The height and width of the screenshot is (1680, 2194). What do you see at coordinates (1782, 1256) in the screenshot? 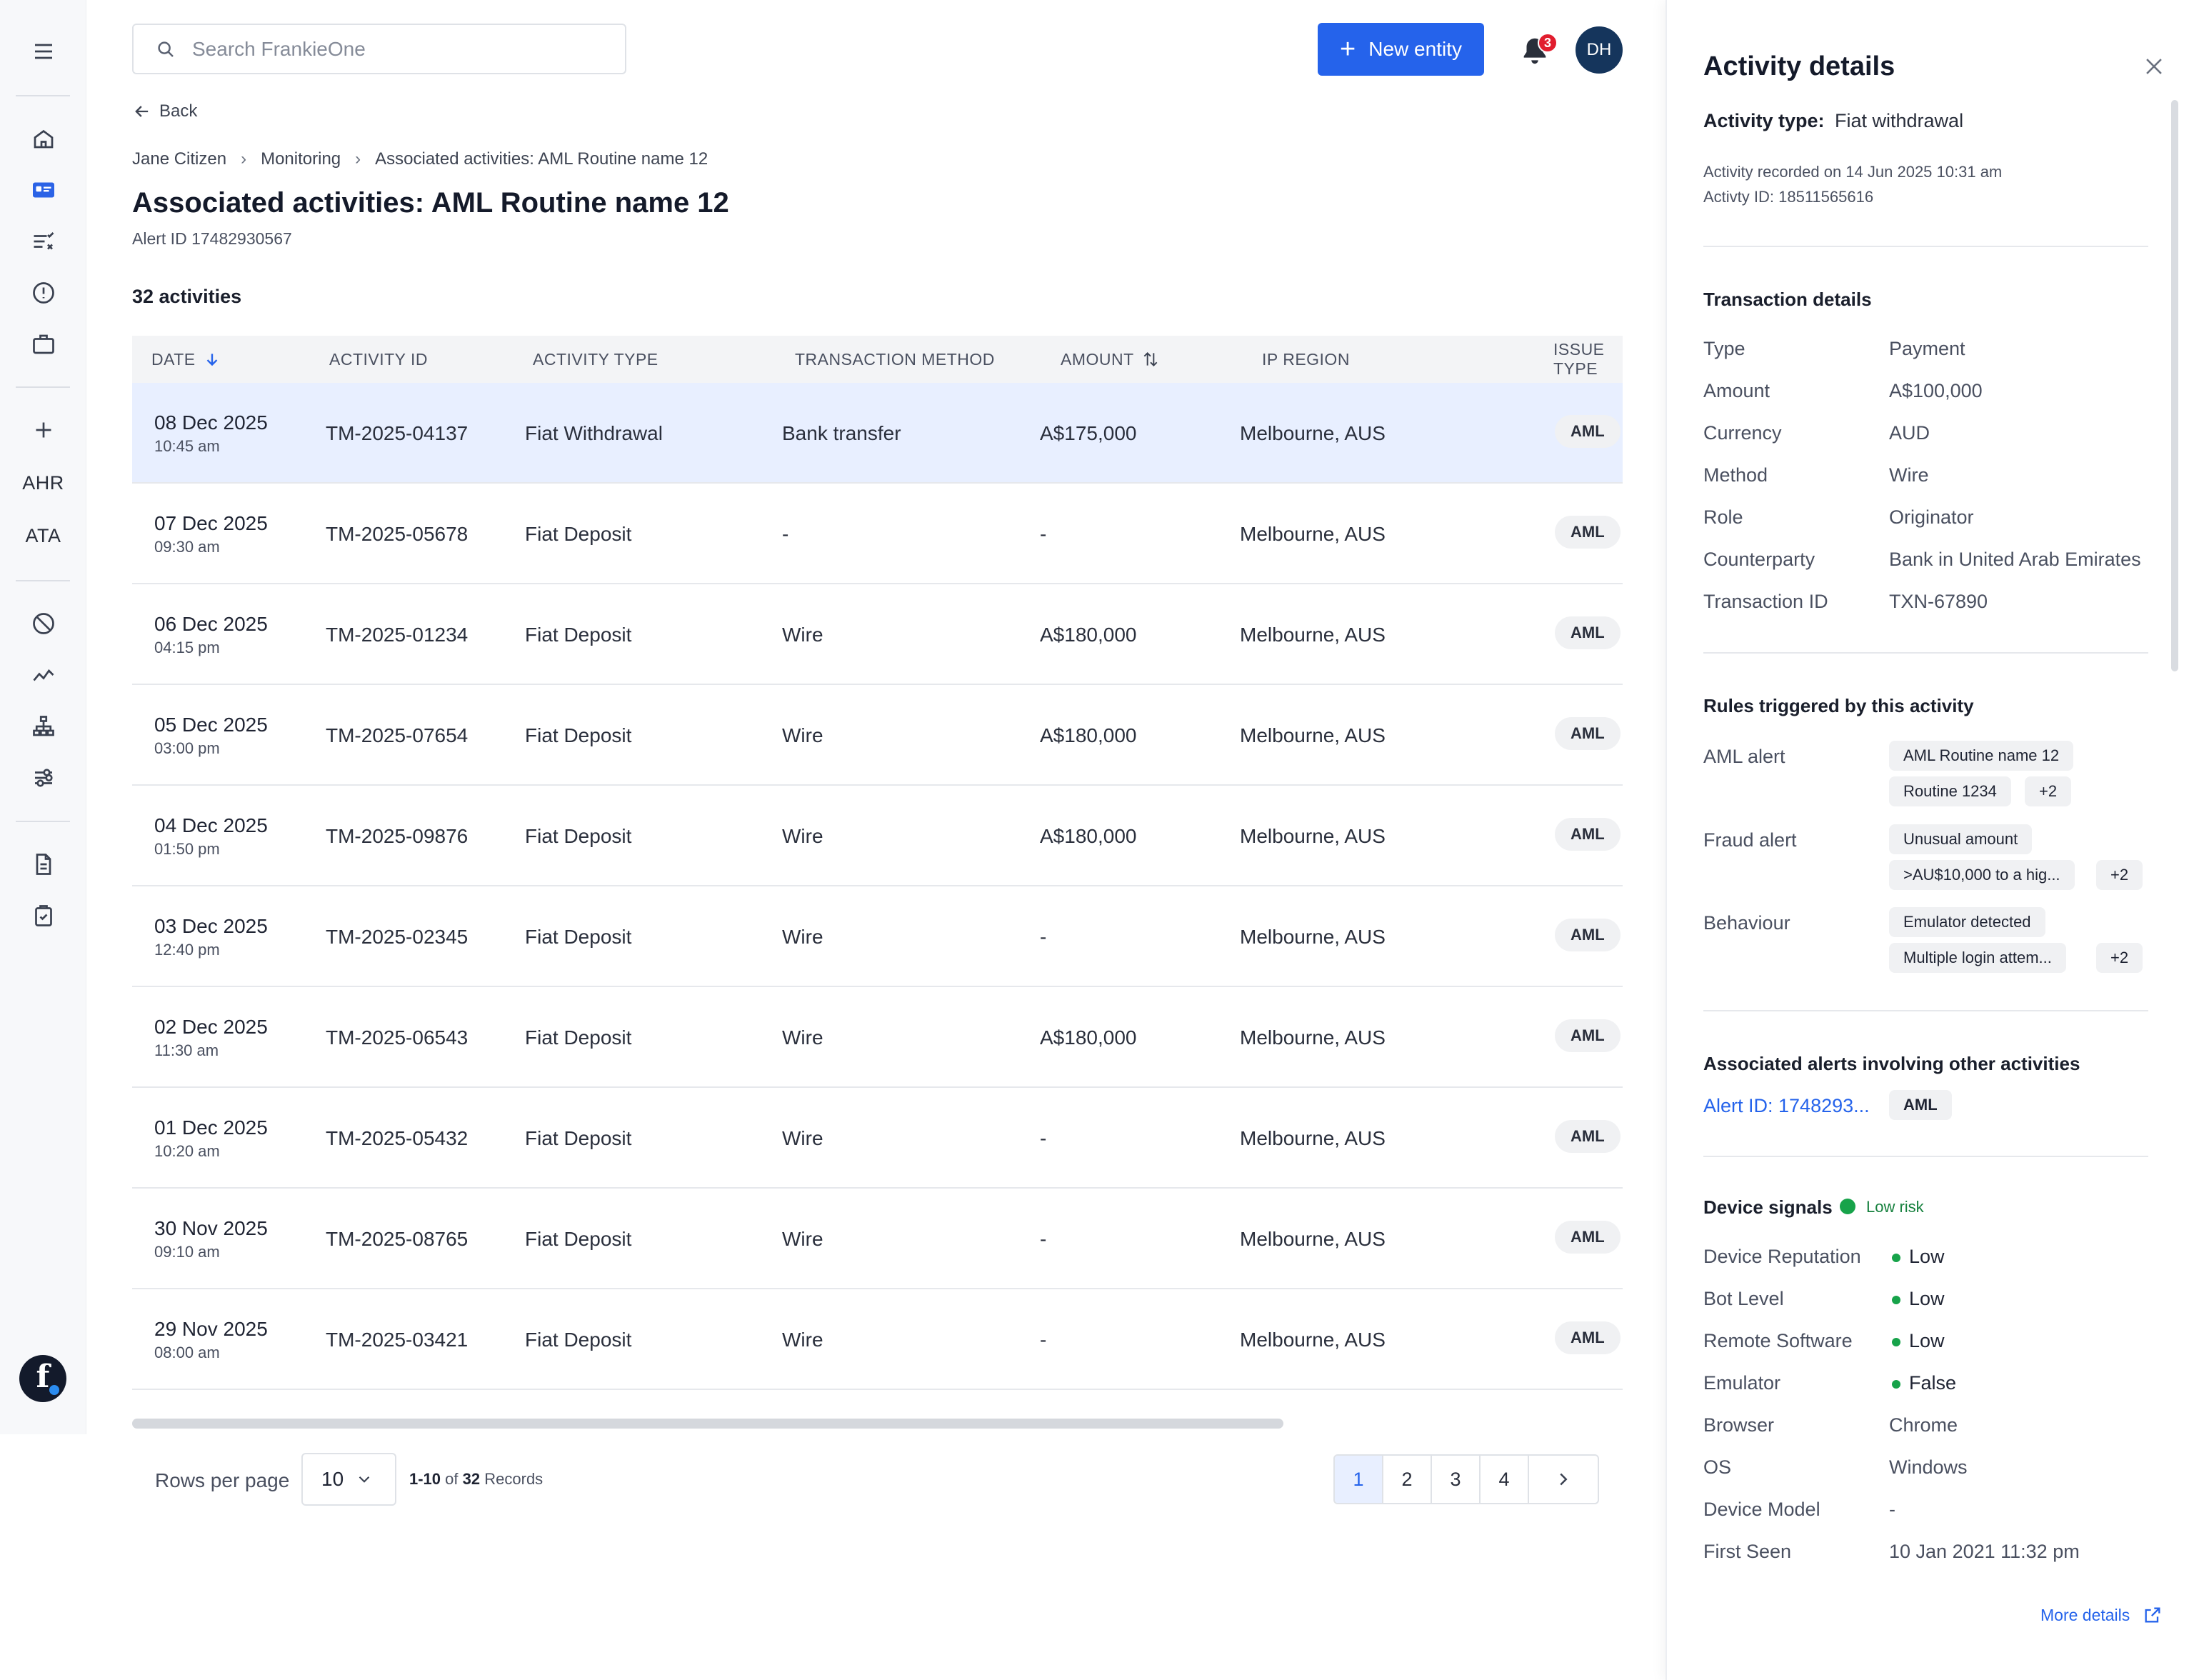
I see `device-signal-key: Device Reputation` at bounding box center [1782, 1256].